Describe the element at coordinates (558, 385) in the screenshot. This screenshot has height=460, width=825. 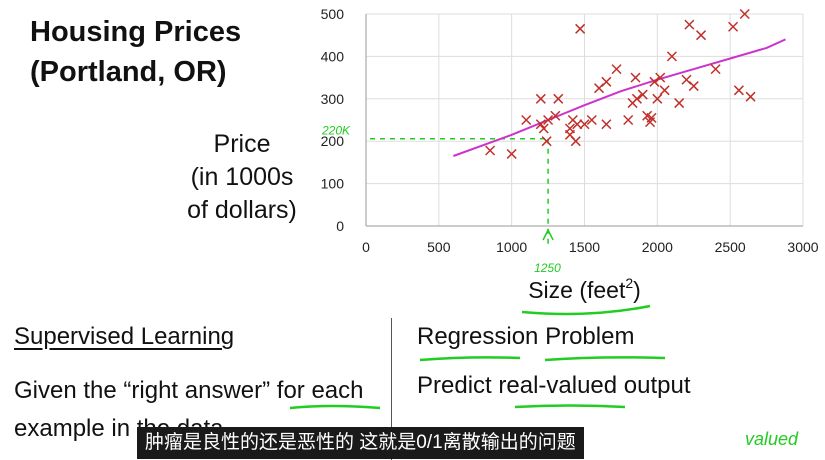
I see `real-valued-phrase: real-valued` at that location.